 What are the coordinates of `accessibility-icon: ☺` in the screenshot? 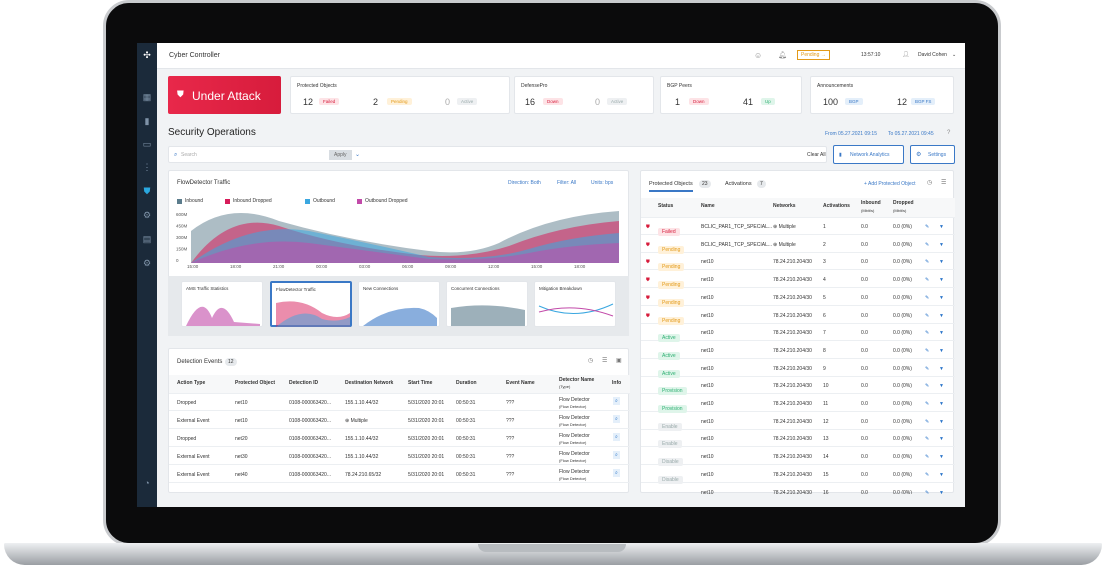 It's located at (758, 55).